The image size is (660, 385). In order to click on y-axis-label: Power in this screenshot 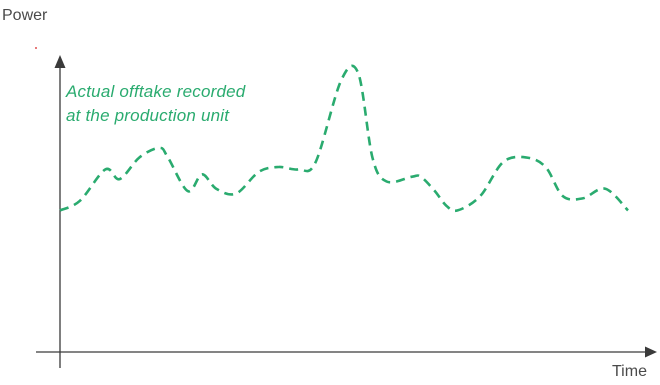, I will do `click(25, 15)`.